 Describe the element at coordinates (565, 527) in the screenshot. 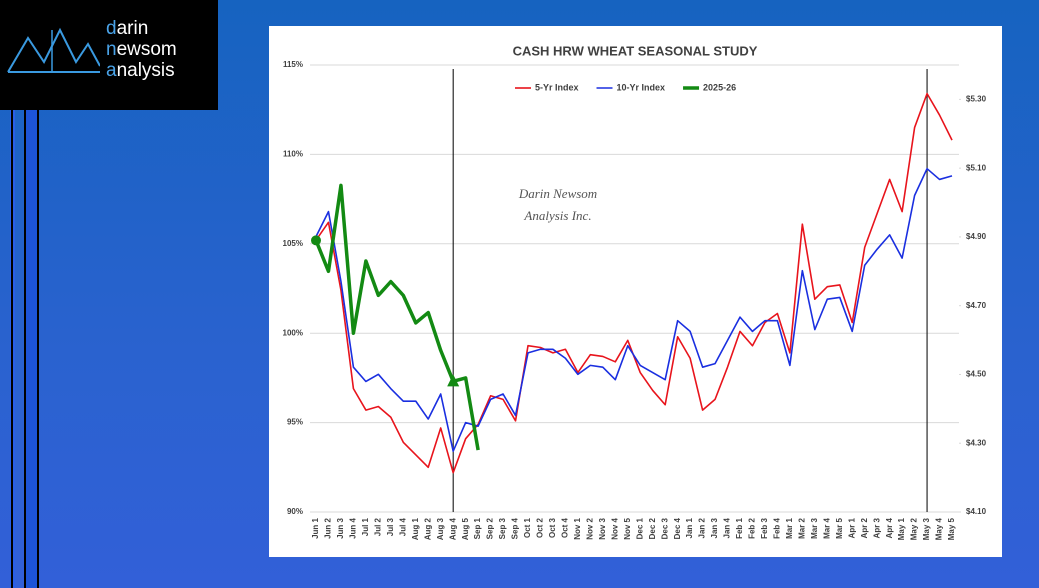

I see `x-tick-label: Oct 4` at that location.